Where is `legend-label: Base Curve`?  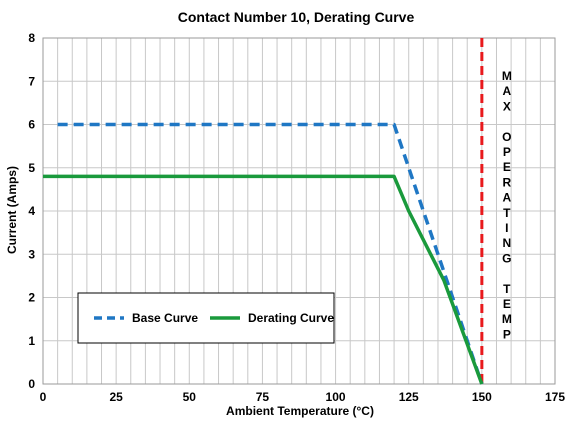 legend-label: Base Curve is located at coordinates (165, 318).